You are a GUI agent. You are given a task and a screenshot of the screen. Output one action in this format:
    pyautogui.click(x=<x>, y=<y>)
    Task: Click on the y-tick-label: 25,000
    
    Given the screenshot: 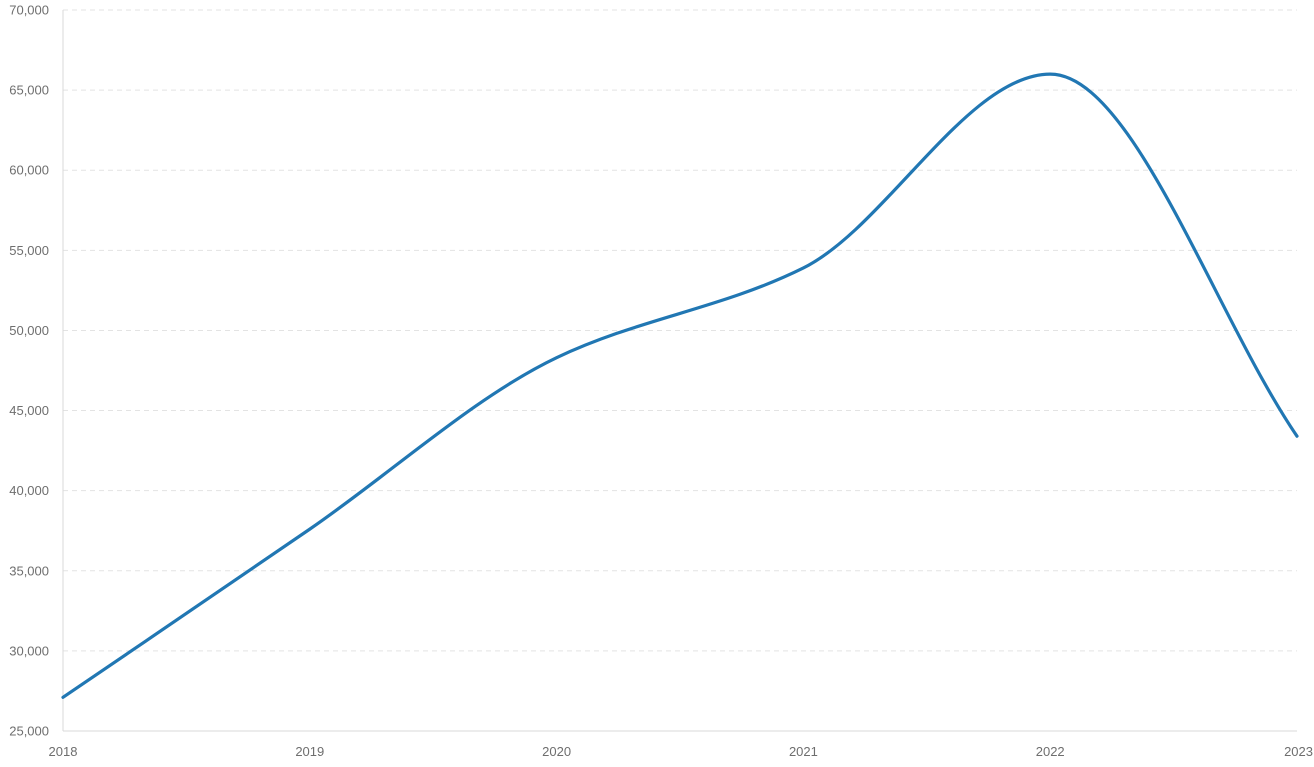 What is the action you would take?
    pyautogui.click(x=29, y=731)
    